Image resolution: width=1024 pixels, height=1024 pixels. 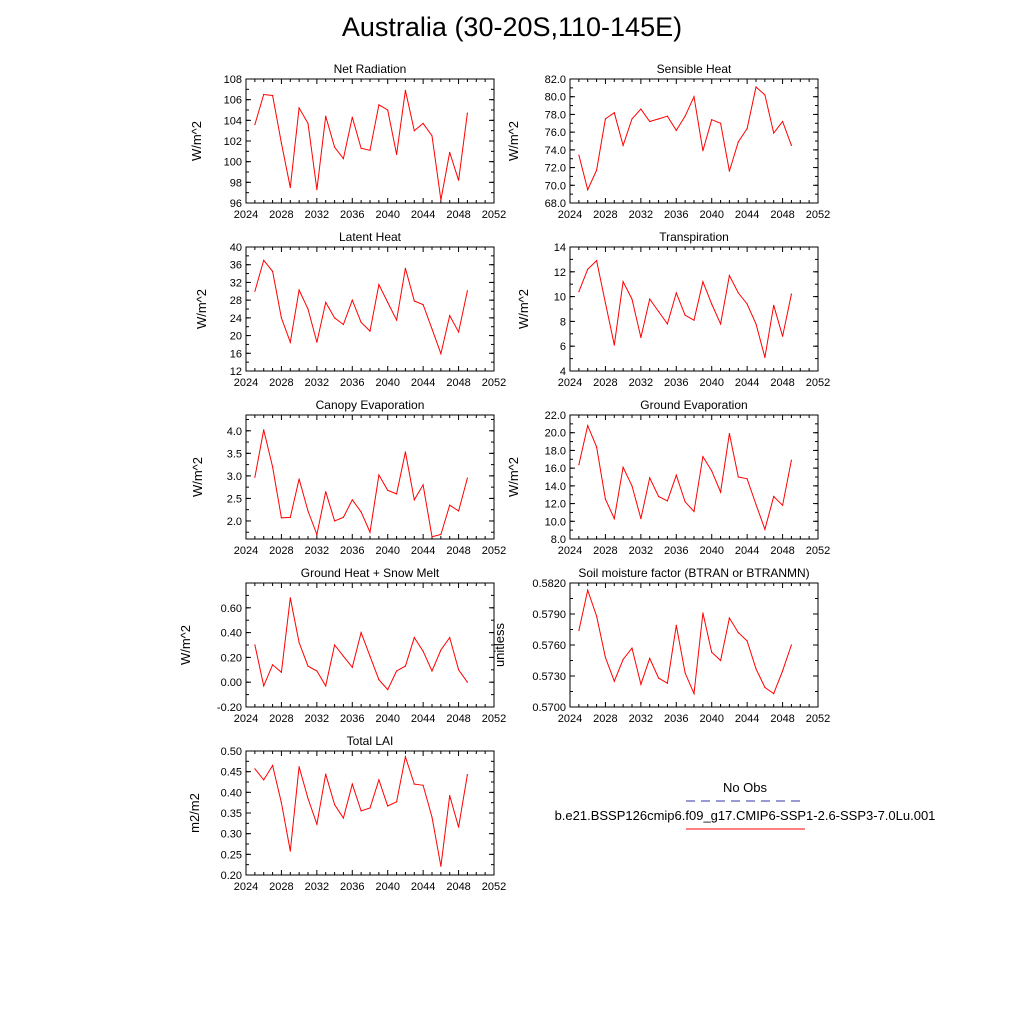 I want to click on y-axis-label: unitless, so click(x=499, y=644).